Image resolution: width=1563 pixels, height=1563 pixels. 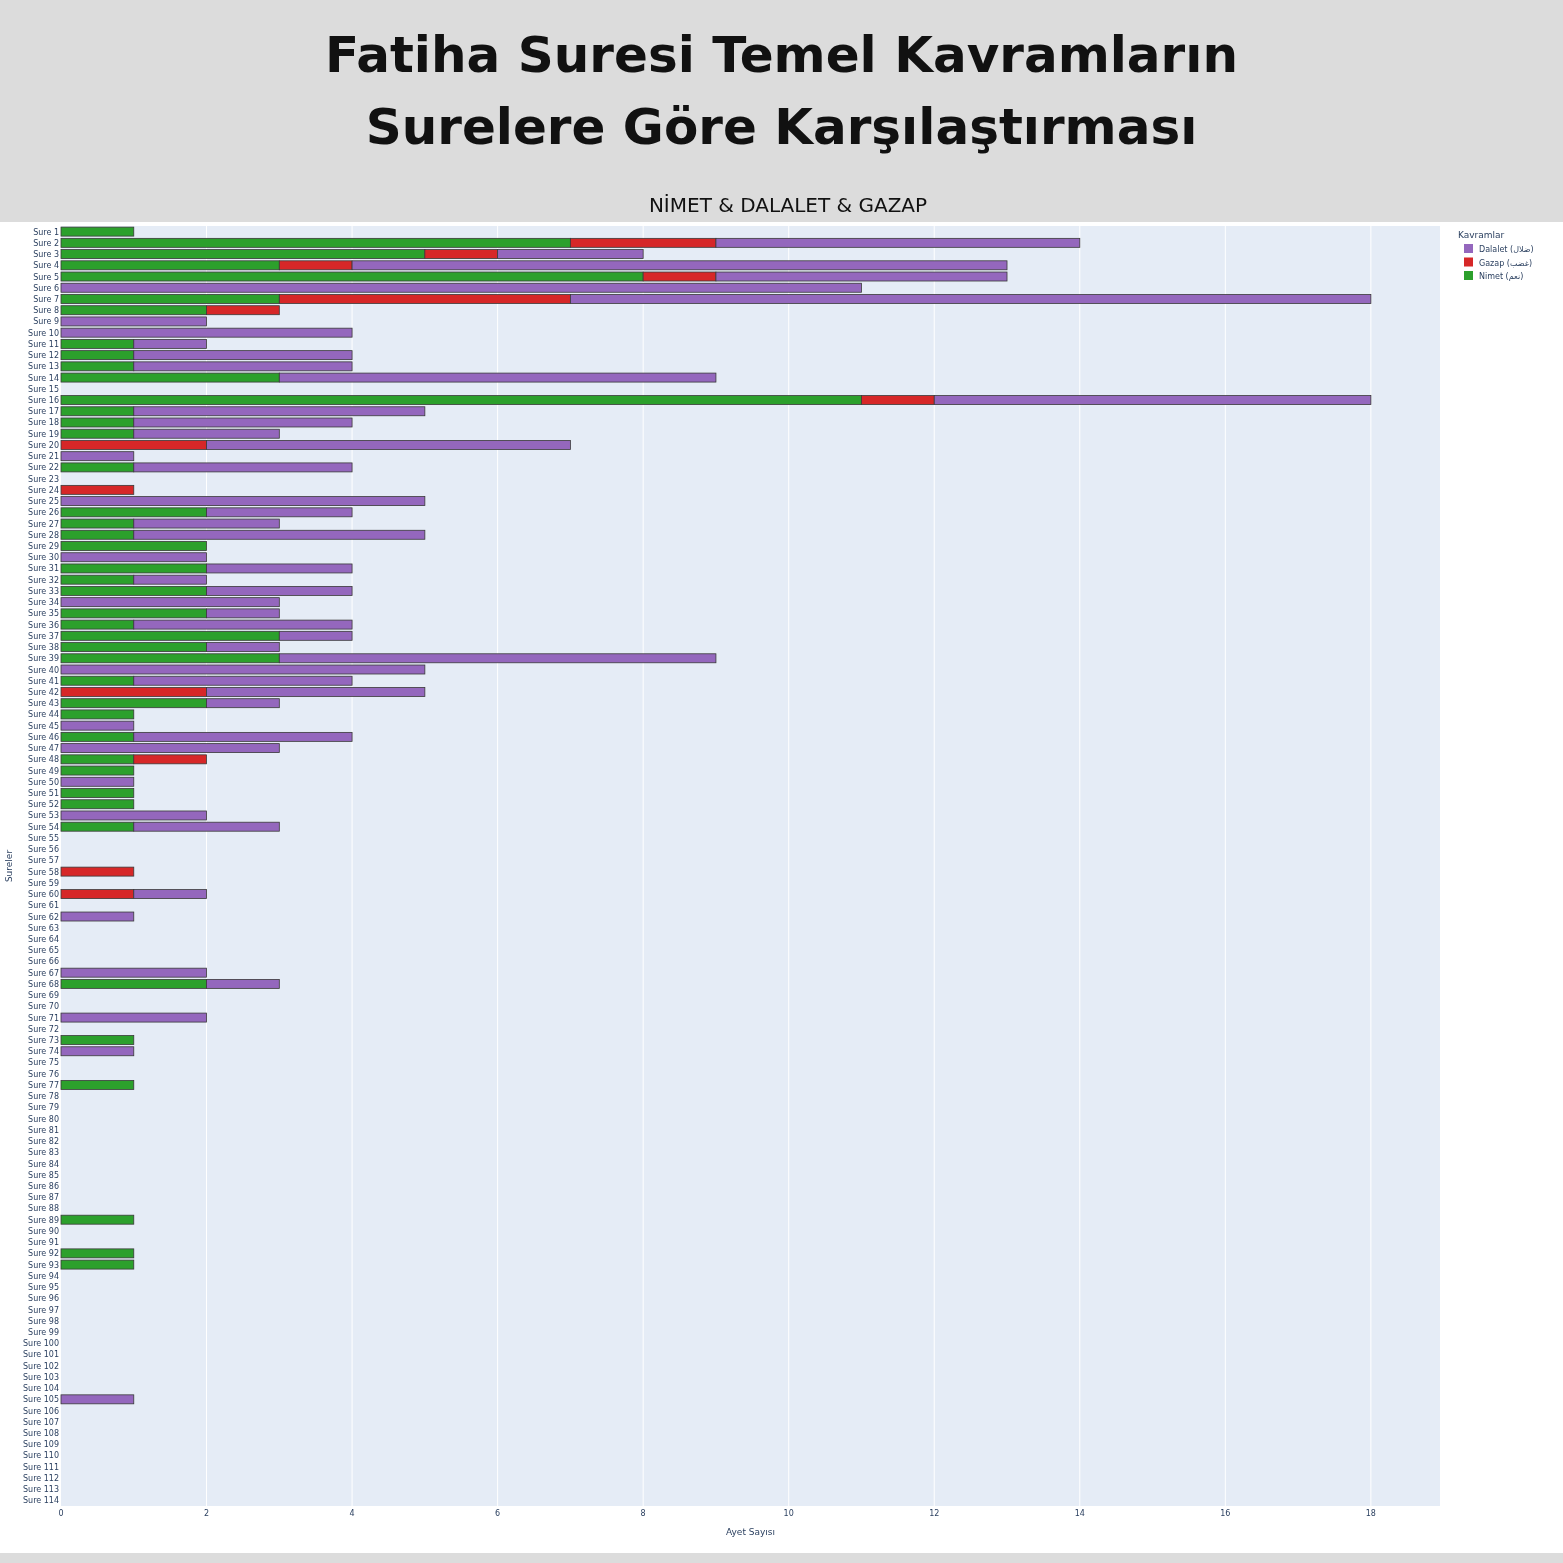 I want to click on legend-label: Gazap (غضب), so click(x=1506, y=263).